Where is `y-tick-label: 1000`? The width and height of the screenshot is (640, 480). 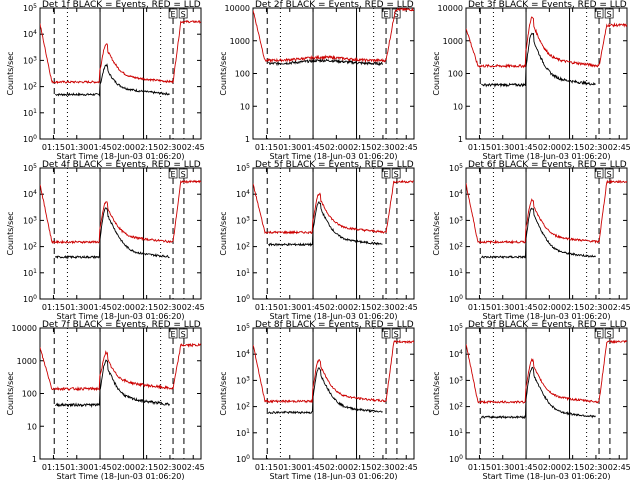
y-tick-label: 1000 is located at coordinates (27, 361).